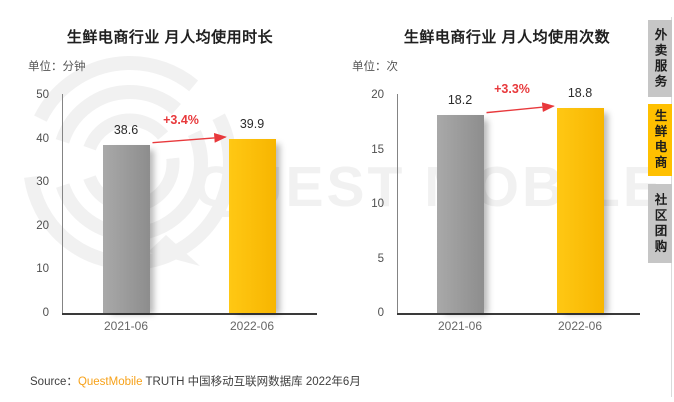  I want to click on growth-percent-label: +3.3%, so click(512, 89).